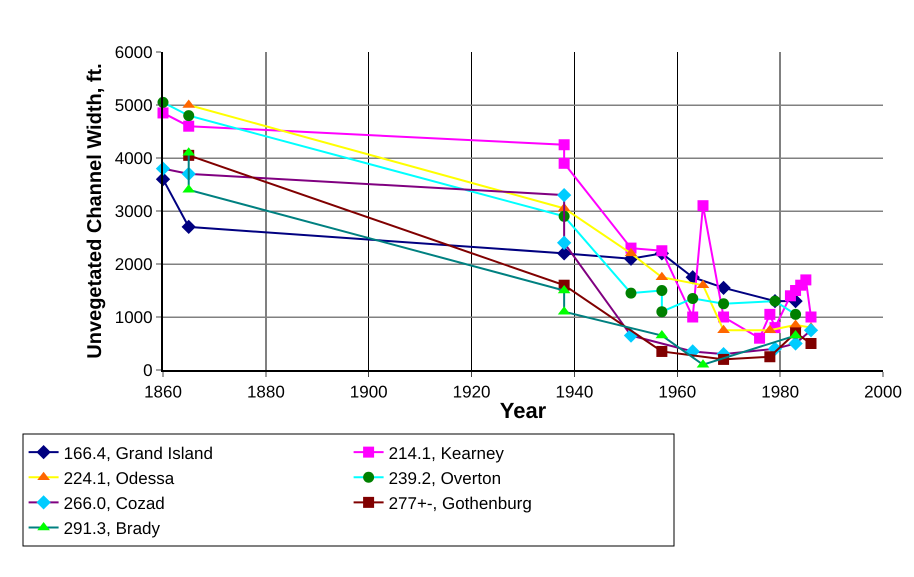 This screenshot has width=914, height=577. I want to click on x-tick-label: 1960, so click(677, 392).